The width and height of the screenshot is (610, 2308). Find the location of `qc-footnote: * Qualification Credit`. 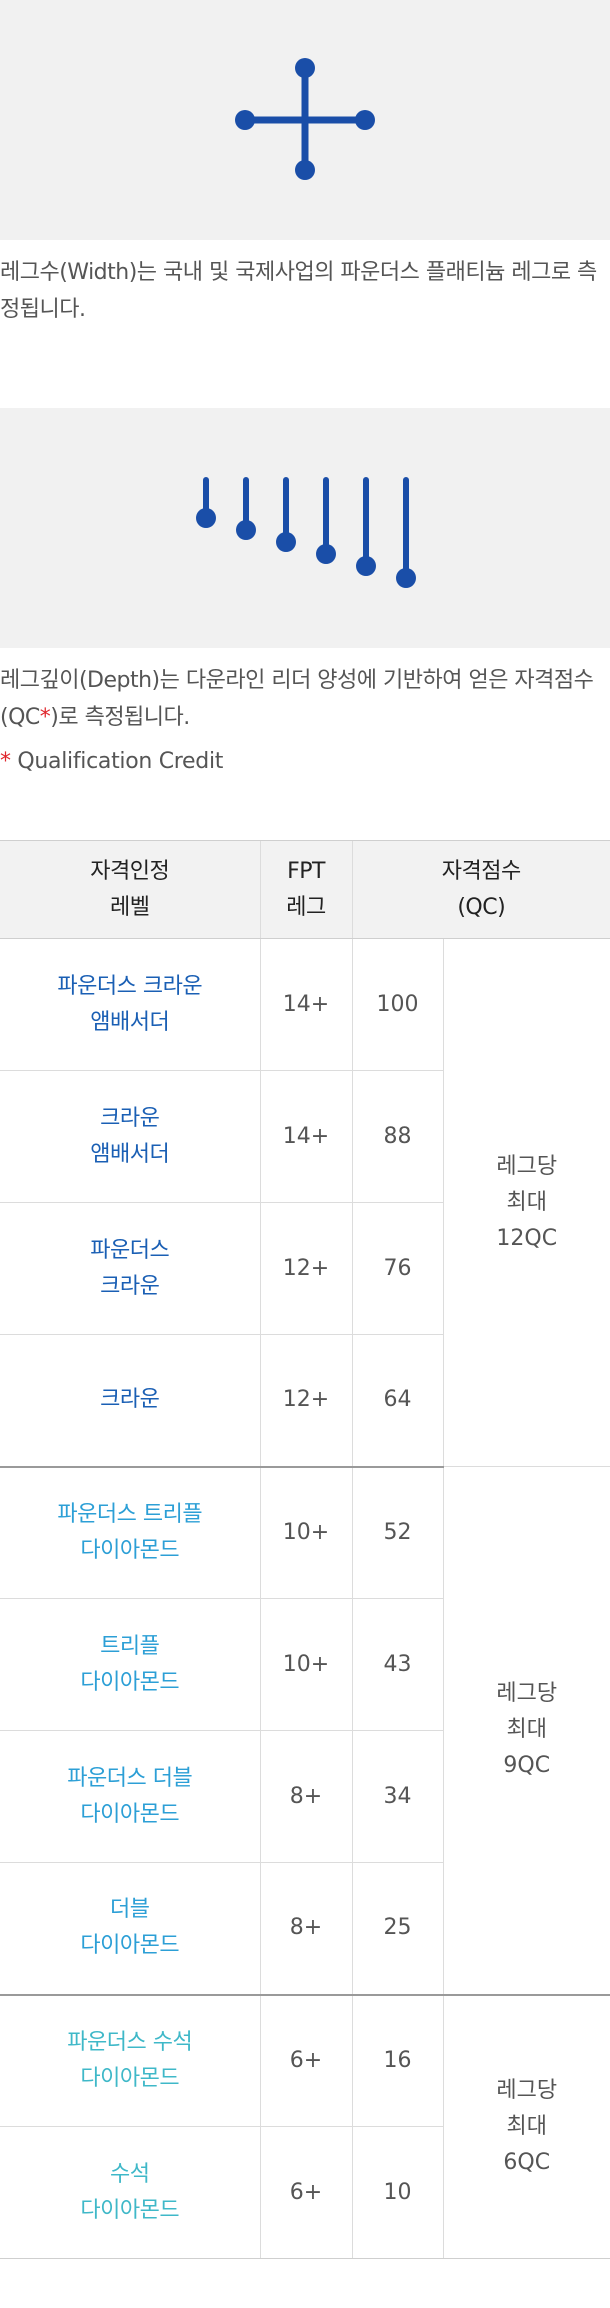

qc-footnote: * Qualification Credit is located at coordinates (112, 761).